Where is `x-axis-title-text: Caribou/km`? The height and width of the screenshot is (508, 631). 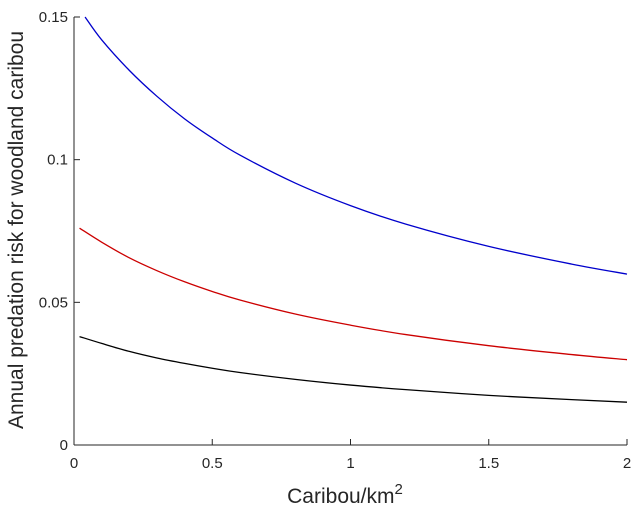 x-axis-title-text: Caribou/km is located at coordinates (340, 496).